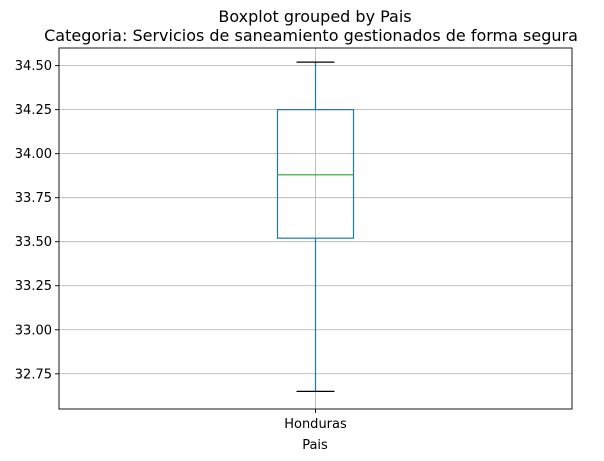  Describe the element at coordinates (33, 154) in the screenshot. I see `y-tick-label: 34.00` at that location.